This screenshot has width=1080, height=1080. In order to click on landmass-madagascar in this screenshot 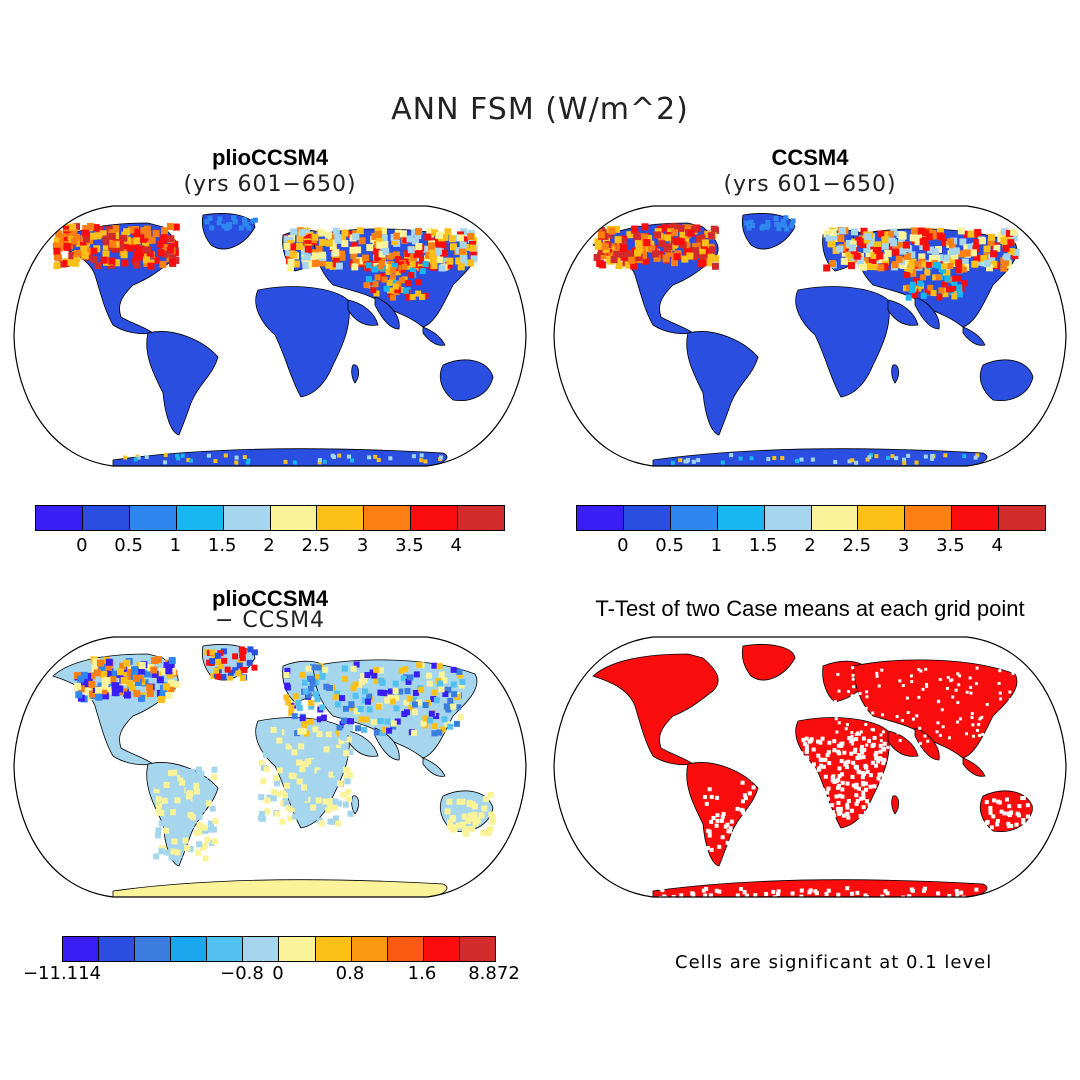, I will do `click(895, 805)`.